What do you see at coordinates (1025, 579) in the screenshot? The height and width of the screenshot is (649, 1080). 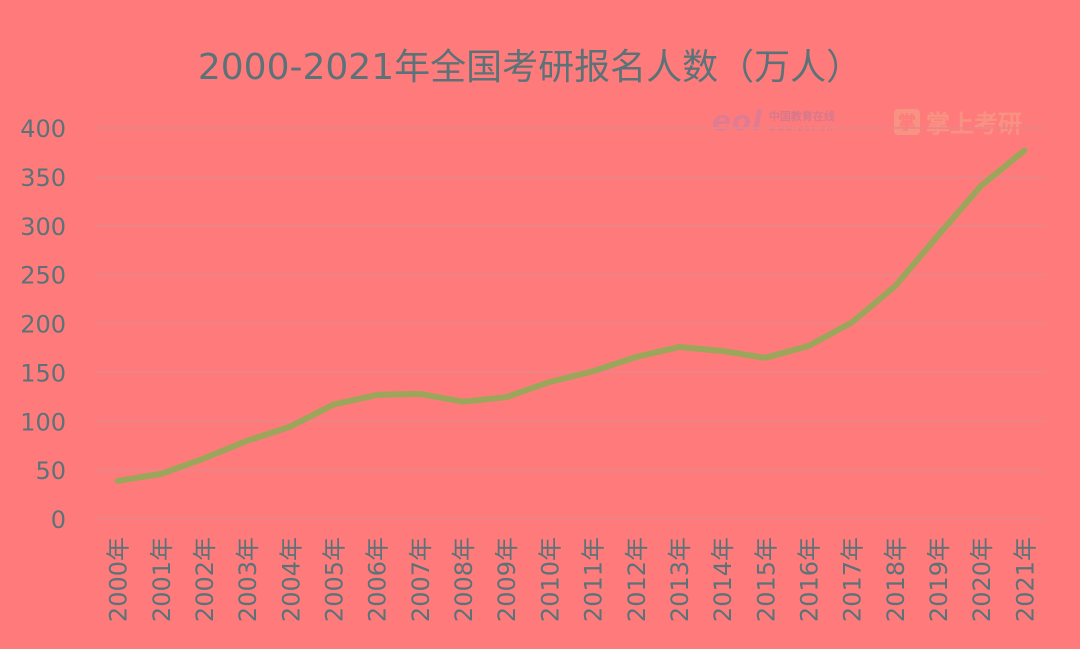 I see `x-tick-label: 2021年` at bounding box center [1025, 579].